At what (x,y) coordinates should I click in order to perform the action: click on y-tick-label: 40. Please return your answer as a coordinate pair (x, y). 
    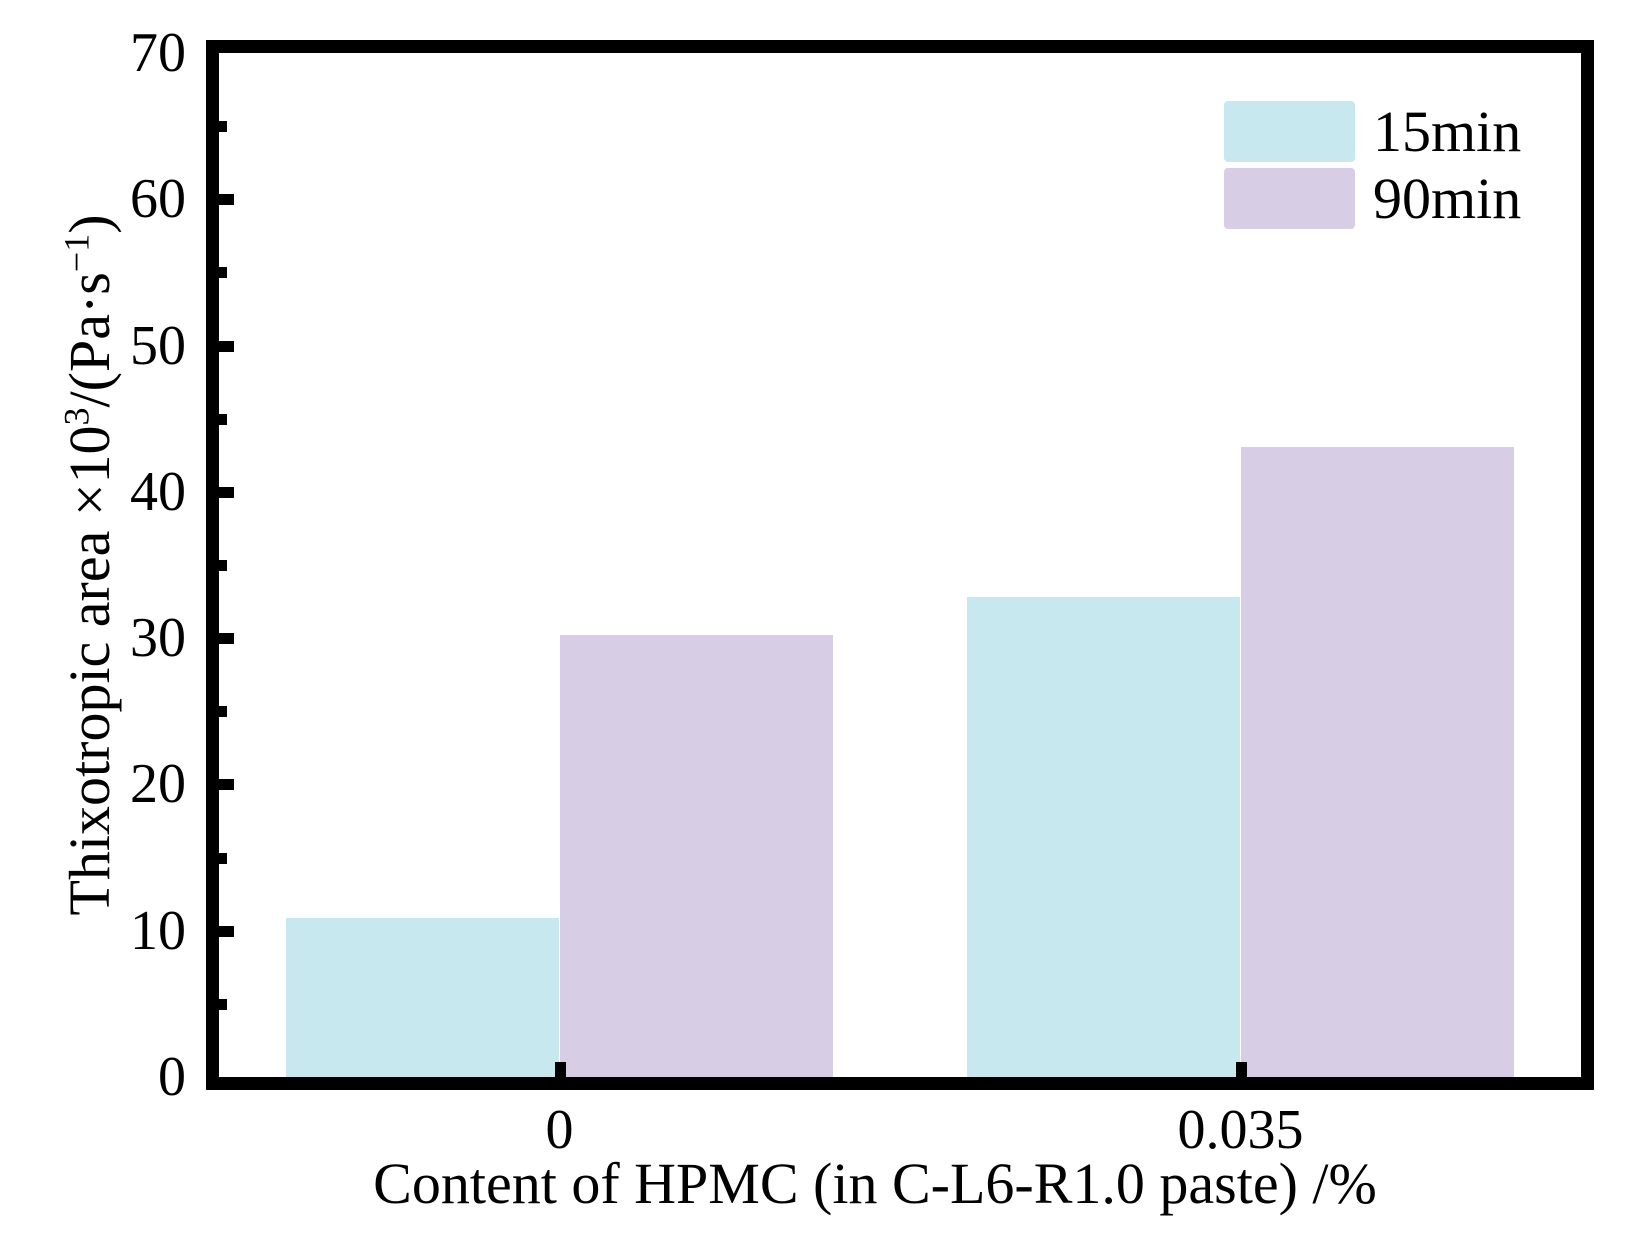
    Looking at the image, I should click on (158, 491).